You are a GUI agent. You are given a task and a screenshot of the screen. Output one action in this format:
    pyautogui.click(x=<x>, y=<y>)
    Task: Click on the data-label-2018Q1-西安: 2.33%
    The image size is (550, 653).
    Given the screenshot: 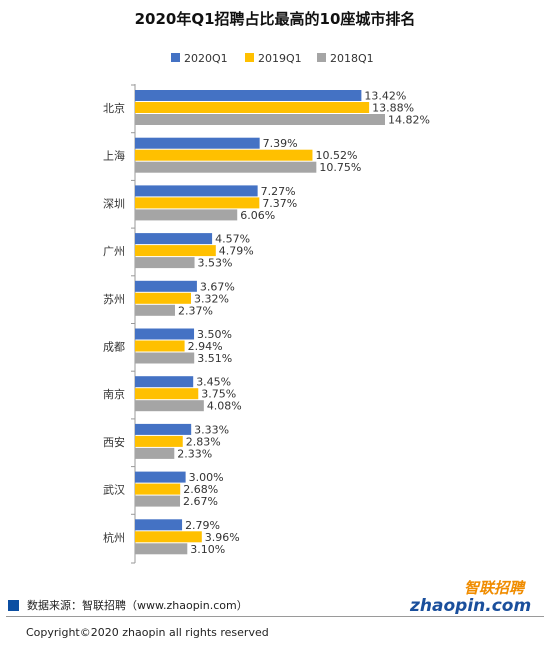 What is the action you would take?
    pyautogui.click(x=194, y=453)
    